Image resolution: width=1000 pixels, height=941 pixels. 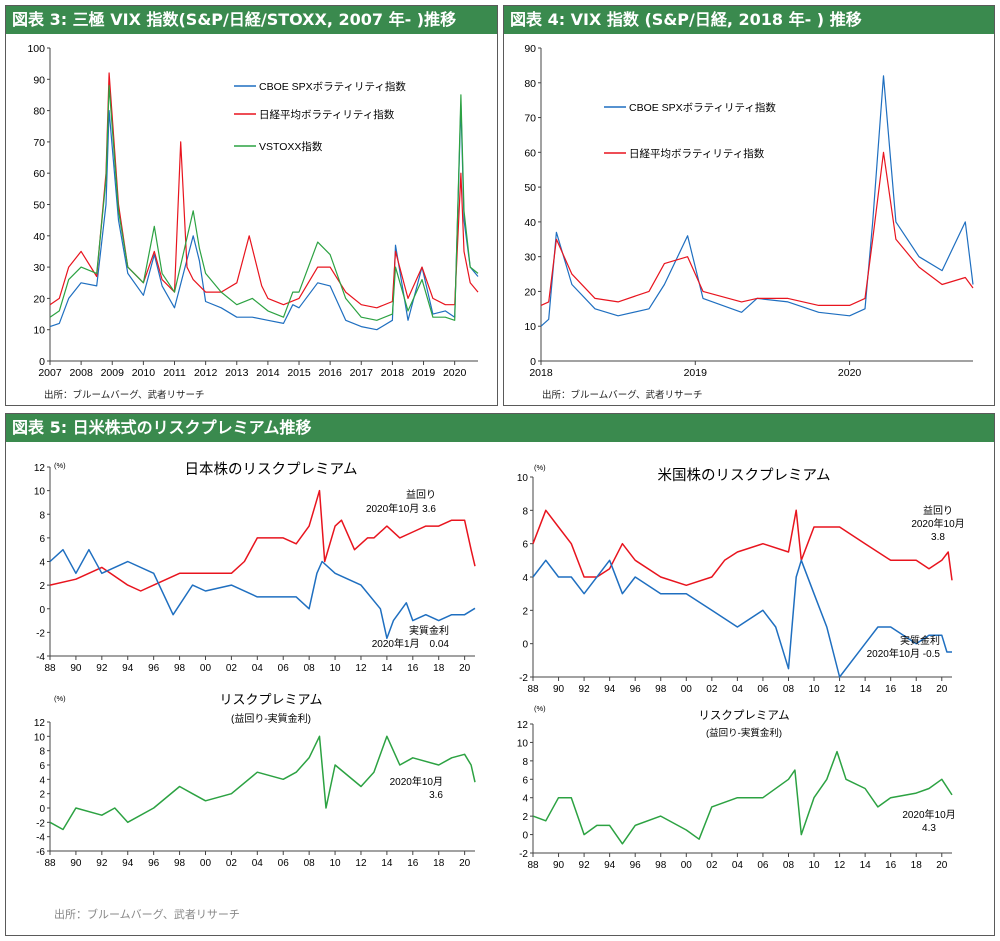 What do you see at coordinates (904, 653) in the screenshot?
I see `real-rate-label: 2020年10月 -0.5` at bounding box center [904, 653].